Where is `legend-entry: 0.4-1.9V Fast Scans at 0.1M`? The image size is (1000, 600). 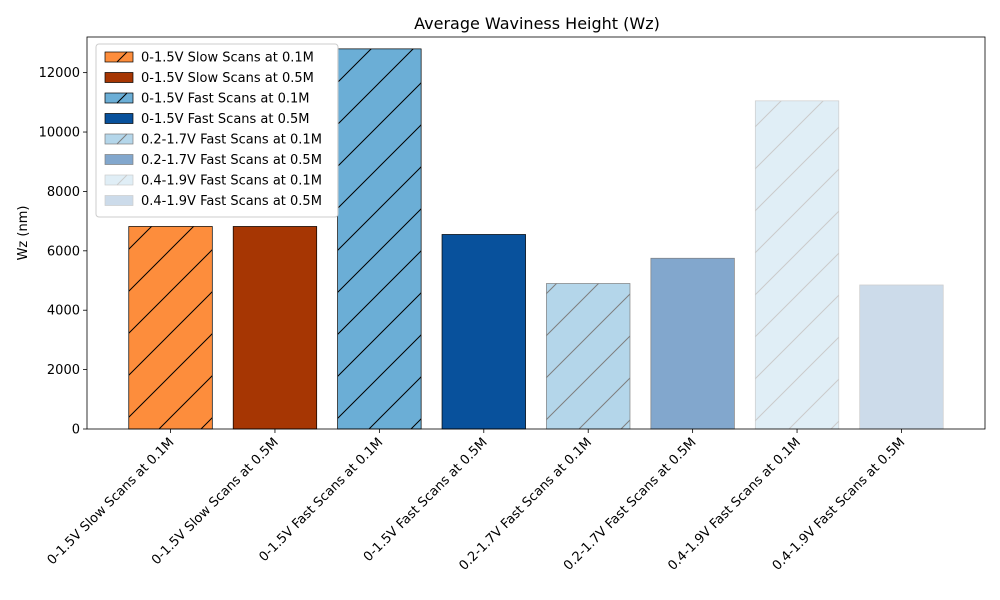
legend-entry: 0.4-1.9V Fast Scans at 0.1M is located at coordinates (213, 181).